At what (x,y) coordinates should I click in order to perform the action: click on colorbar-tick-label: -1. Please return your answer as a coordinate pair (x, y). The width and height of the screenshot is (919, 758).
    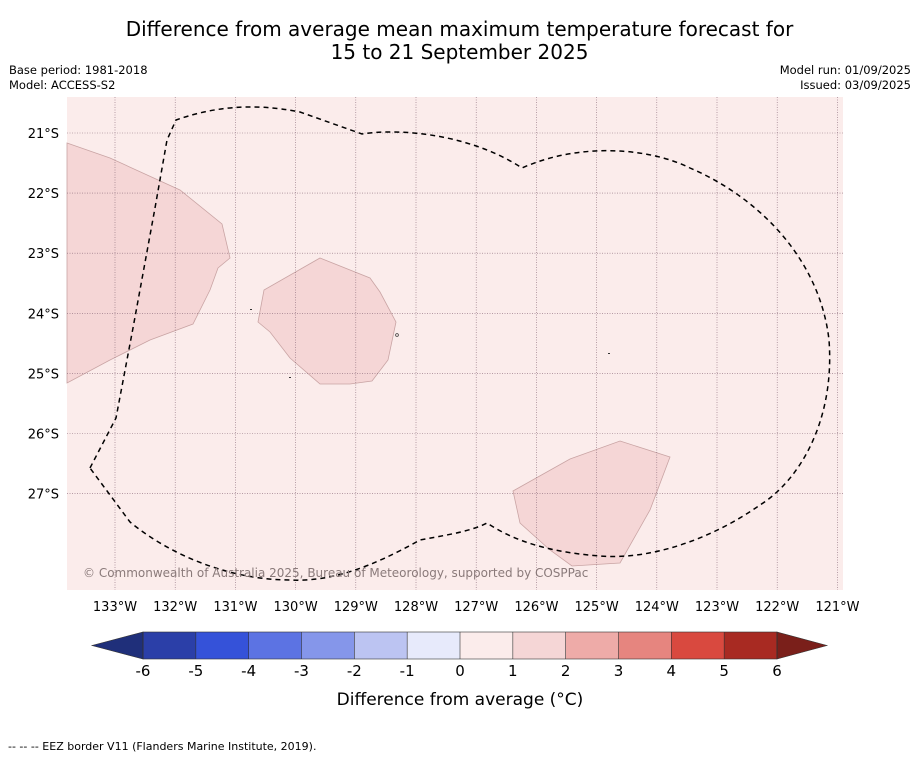
    Looking at the image, I should click on (407, 671).